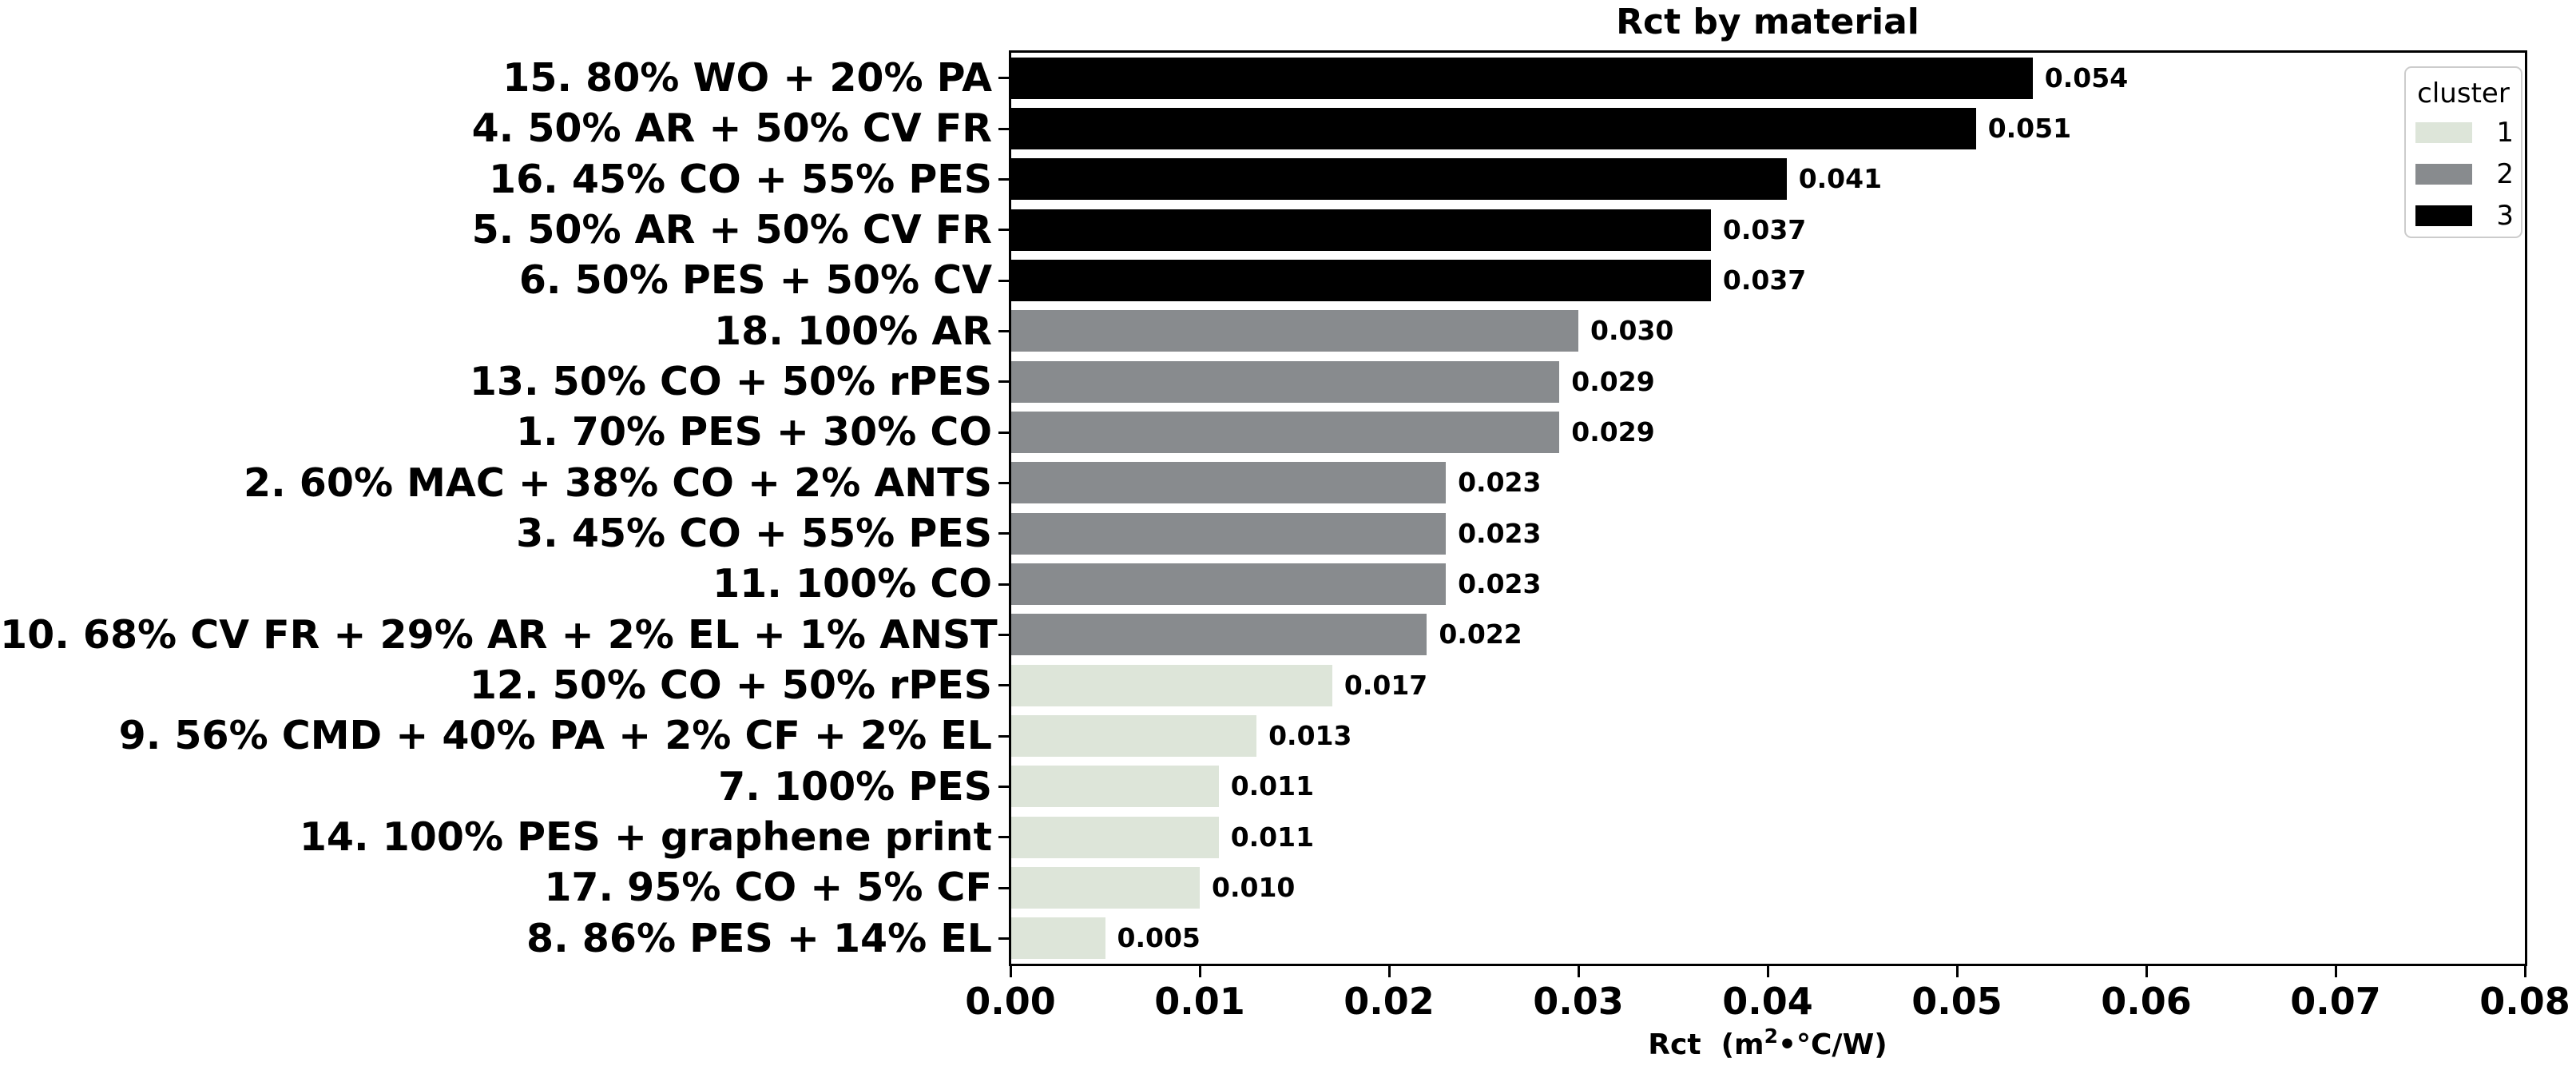  Describe the element at coordinates (747, 78) in the screenshot. I see `y-axis-label: 15. 80% WO + 20% PA` at that location.